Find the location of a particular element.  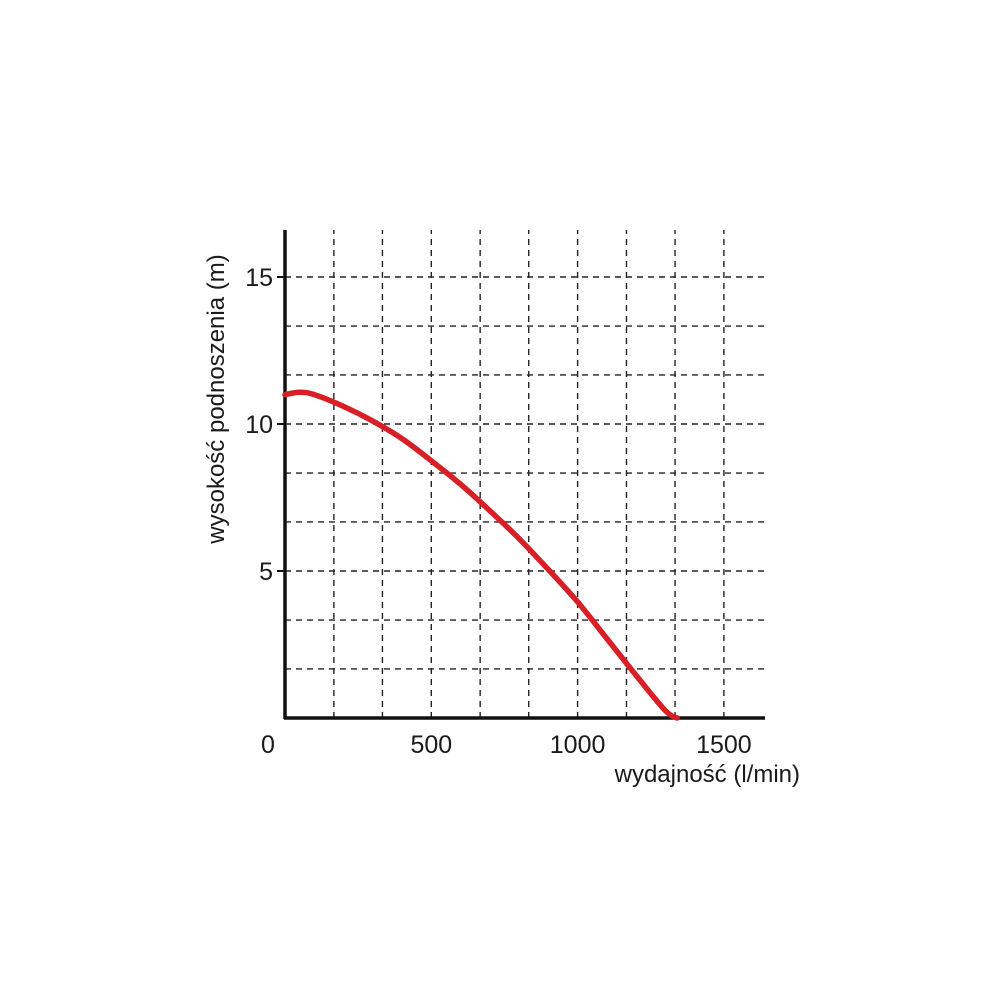

series-line-head-curve is located at coordinates (481, 555).